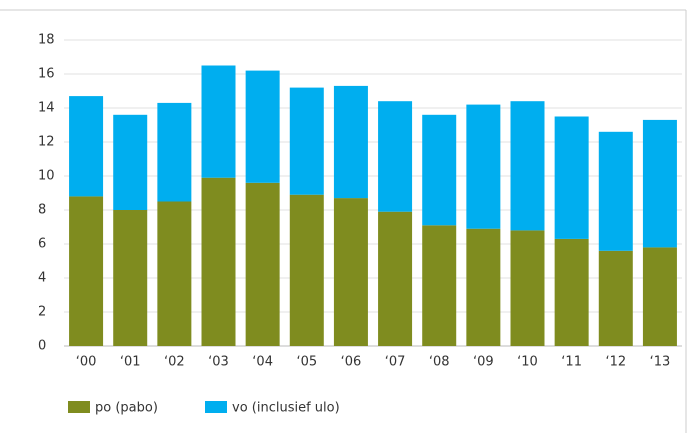 This screenshot has height=437, width=696. I want to click on y-tick-label: 12, so click(46, 142).